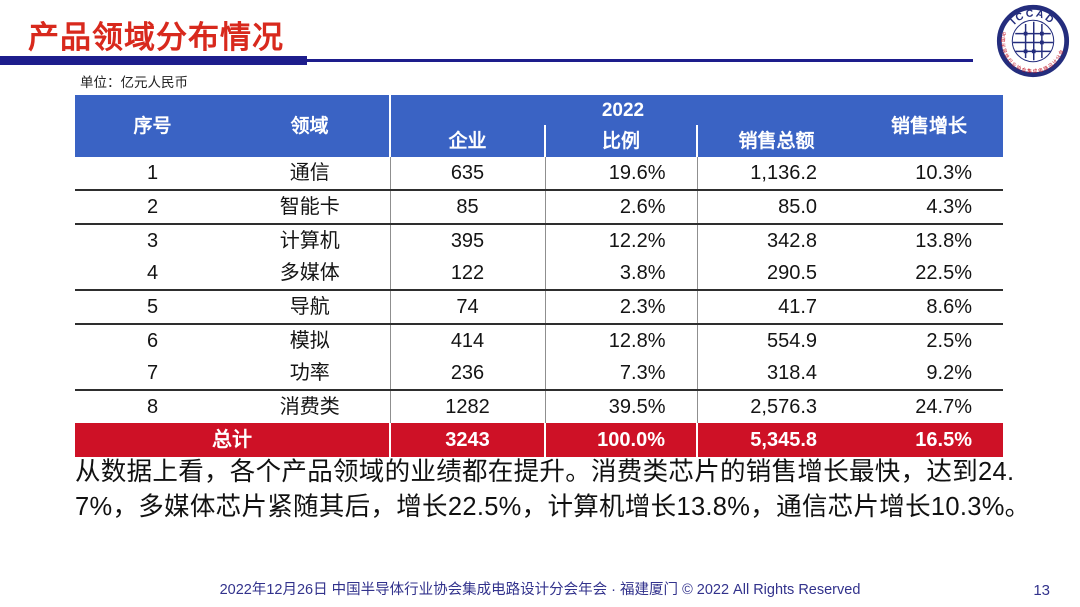 The image size is (1080, 607). I want to click on cell-ratio: 3.8%, so click(620, 274).